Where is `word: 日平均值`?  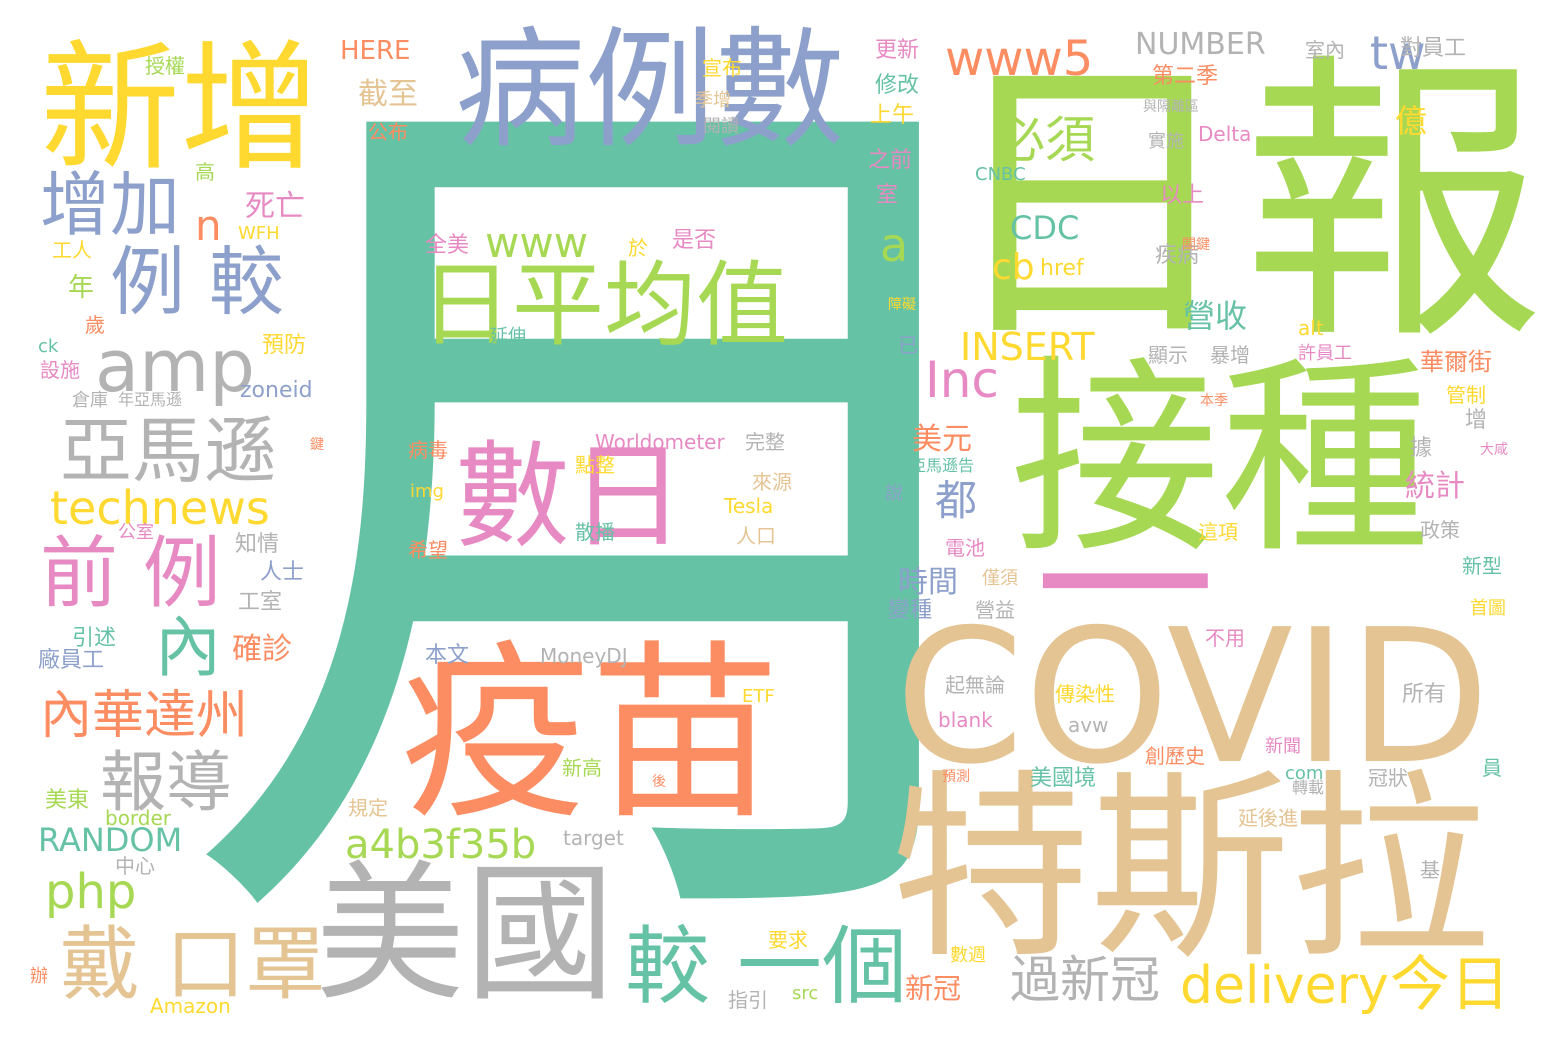 word: 日平均值 is located at coordinates (604, 305).